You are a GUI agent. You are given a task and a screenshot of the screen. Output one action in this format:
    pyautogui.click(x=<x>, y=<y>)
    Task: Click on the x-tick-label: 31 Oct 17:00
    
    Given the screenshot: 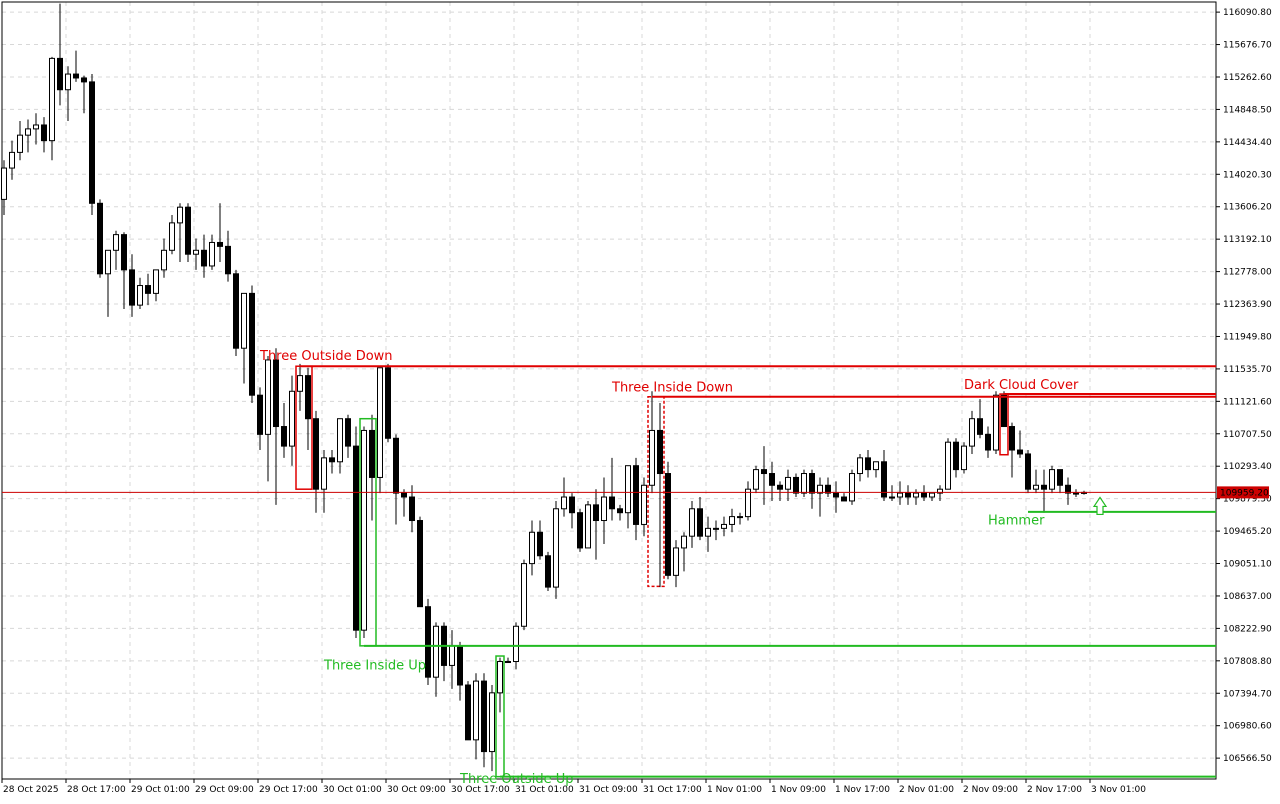 What is the action you would take?
    pyautogui.click(x=672, y=790)
    